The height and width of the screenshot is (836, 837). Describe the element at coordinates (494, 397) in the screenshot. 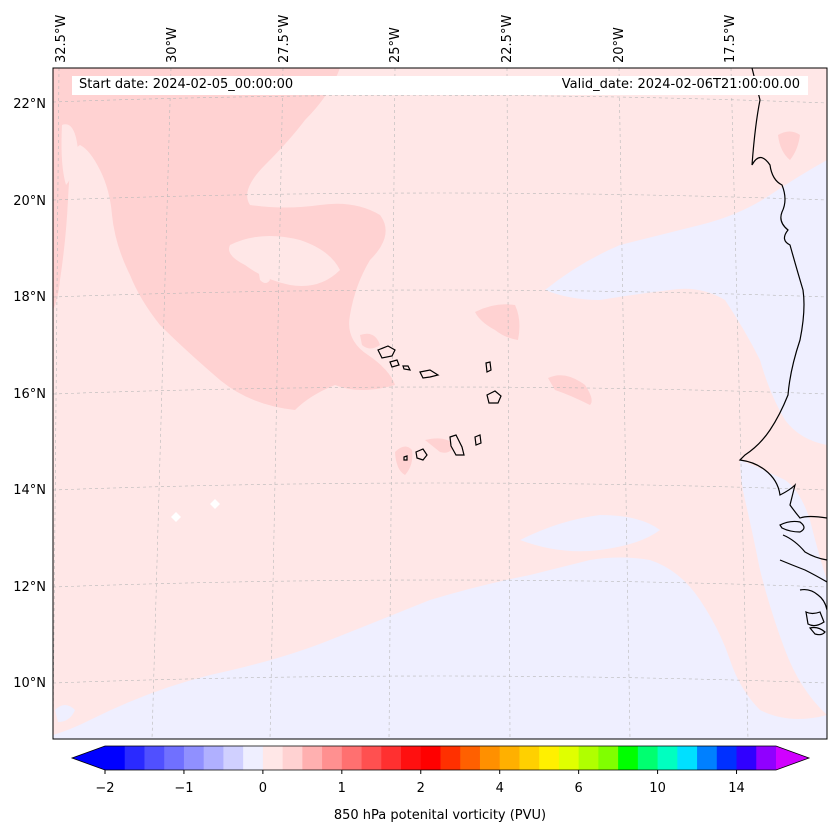

I see `island-boa-vista` at that location.